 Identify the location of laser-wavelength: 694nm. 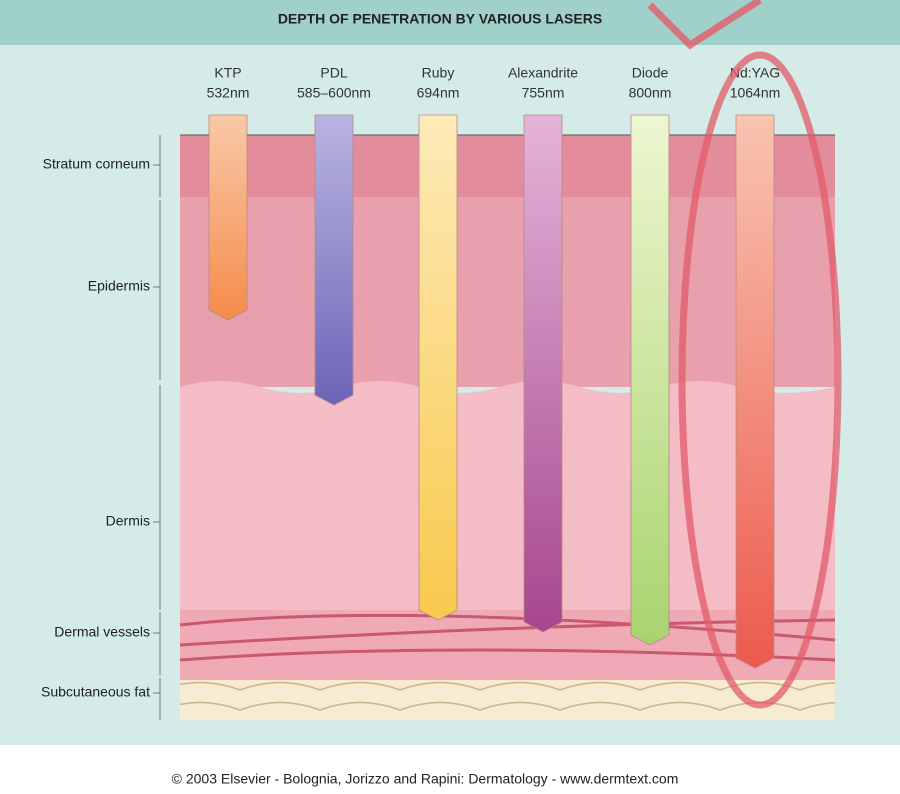
(438, 93).